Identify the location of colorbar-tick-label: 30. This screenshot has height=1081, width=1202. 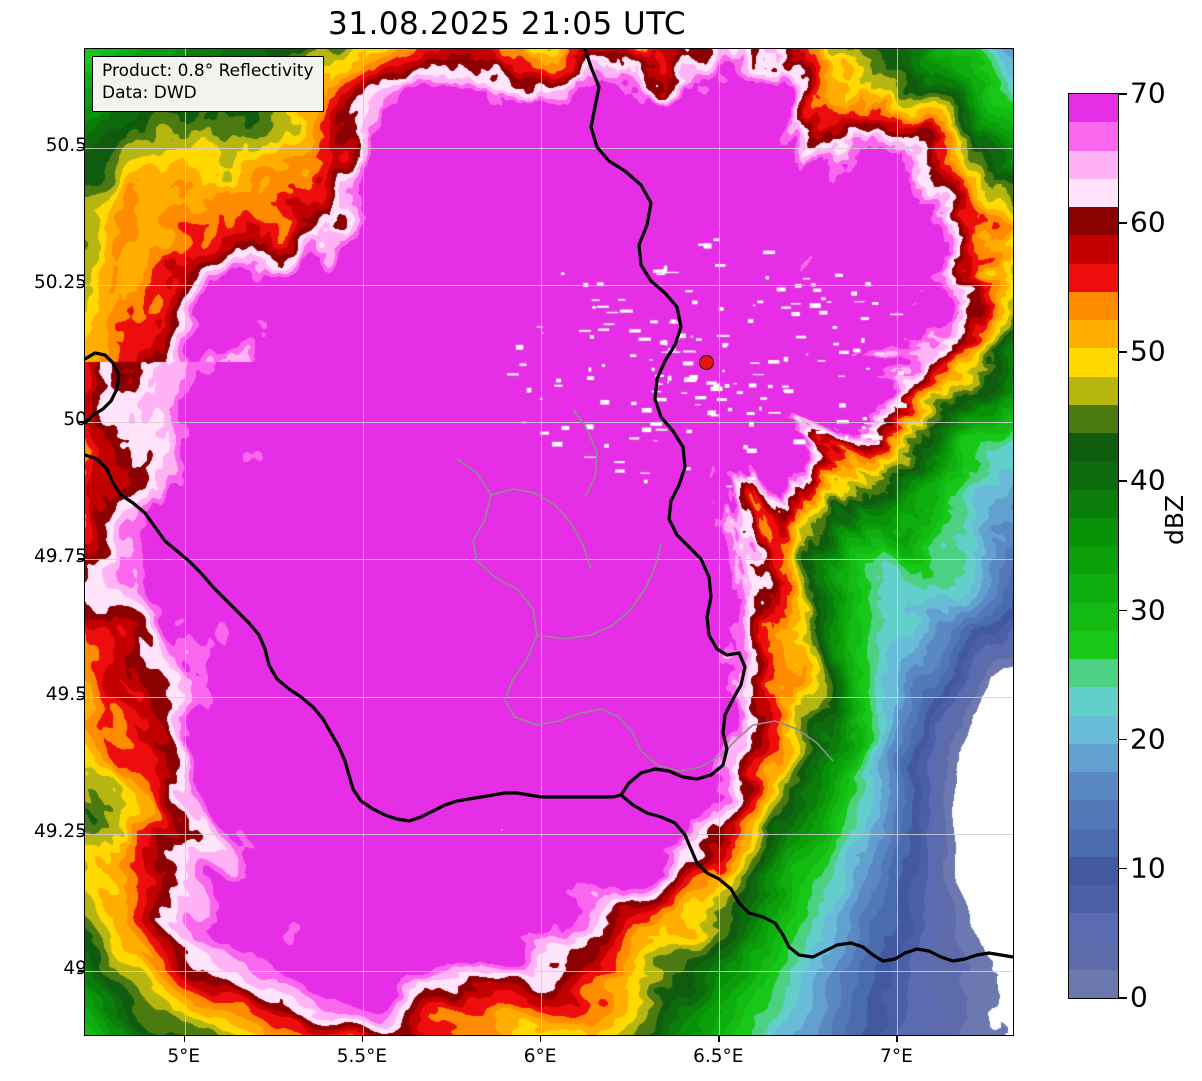
(1148, 610).